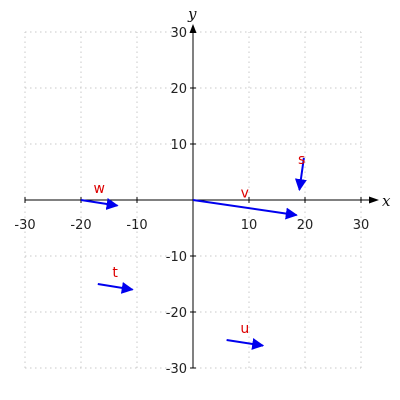 The width and height of the screenshot is (400, 400). What do you see at coordinates (80, 225) in the screenshot?
I see `x-tick-label: -20` at bounding box center [80, 225].